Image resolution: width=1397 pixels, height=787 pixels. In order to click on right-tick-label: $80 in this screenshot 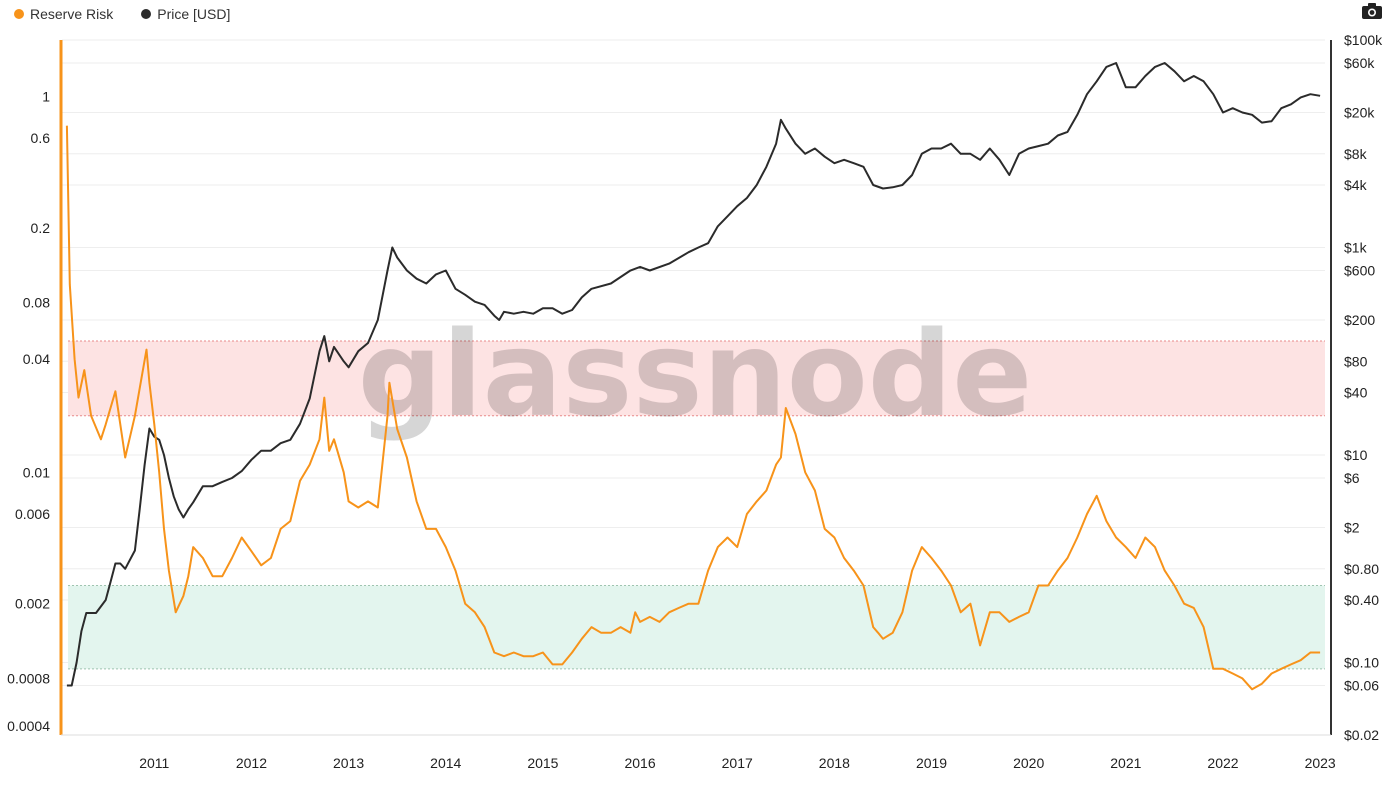, I will do `click(1356, 361)`.